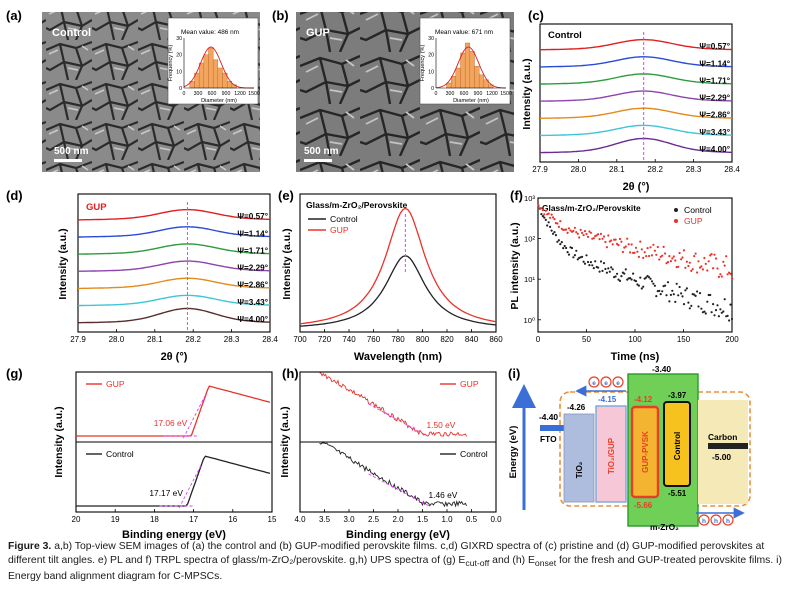  Describe the element at coordinates (398, 534) in the screenshot. I see `plot-h-xlabel: Binding energy (eV)` at that location.